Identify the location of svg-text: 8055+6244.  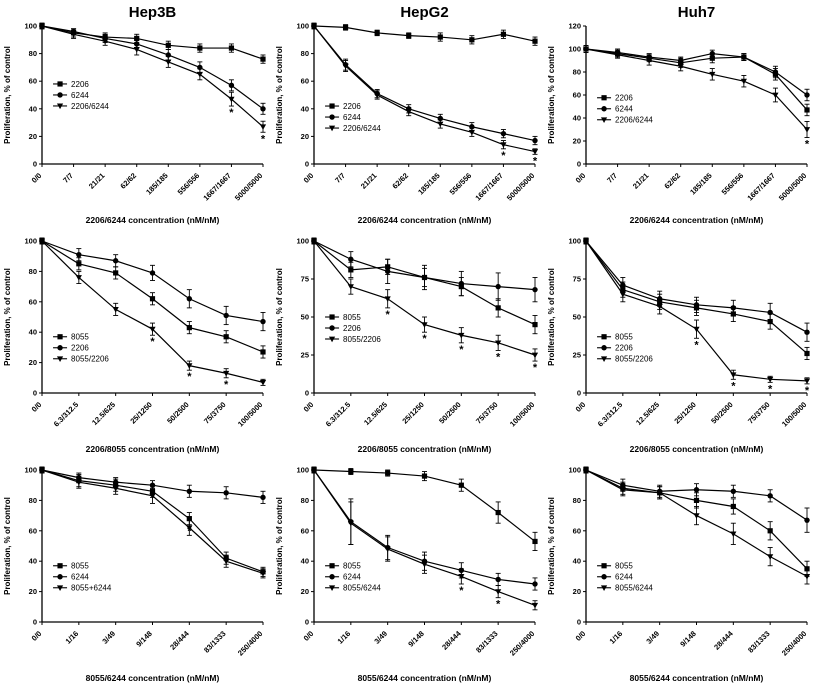
(91, 588).